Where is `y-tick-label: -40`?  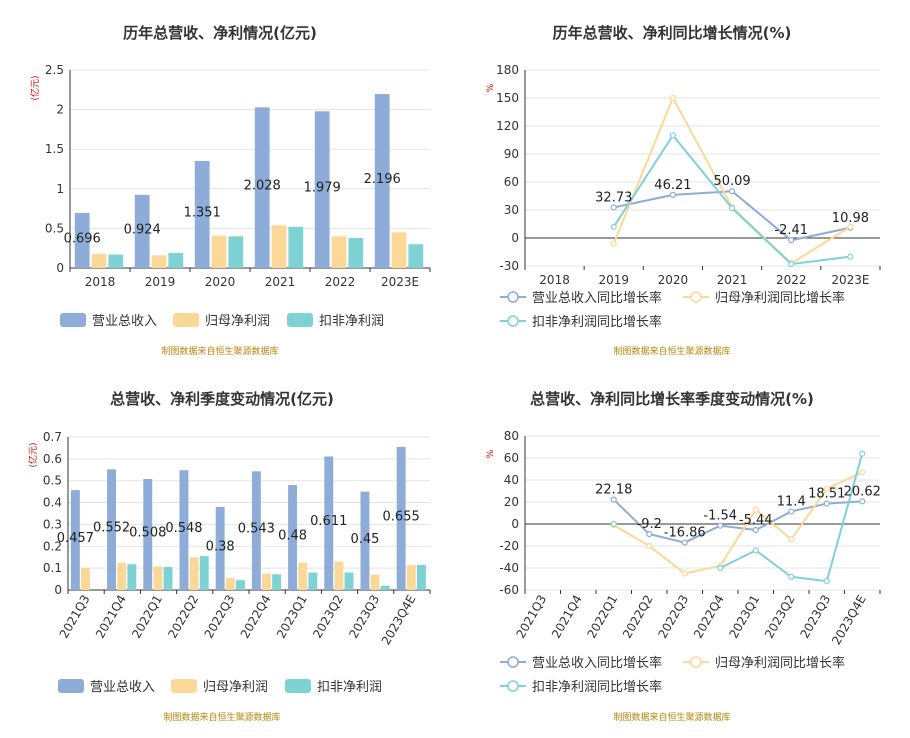
y-tick-label: -40 is located at coordinates (509, 568).